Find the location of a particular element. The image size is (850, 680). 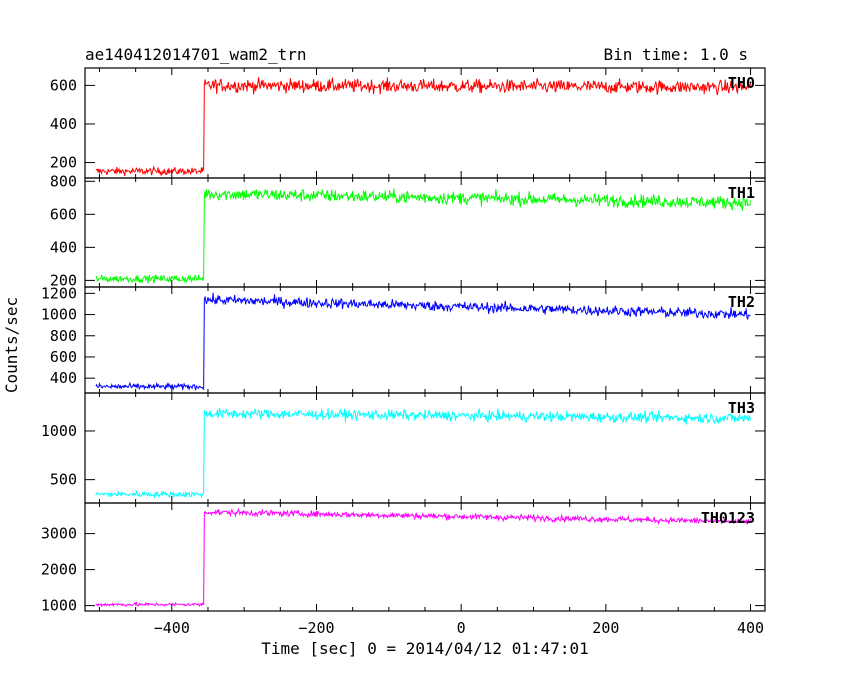

series-line-th0 is located at coordinates (423, 127).